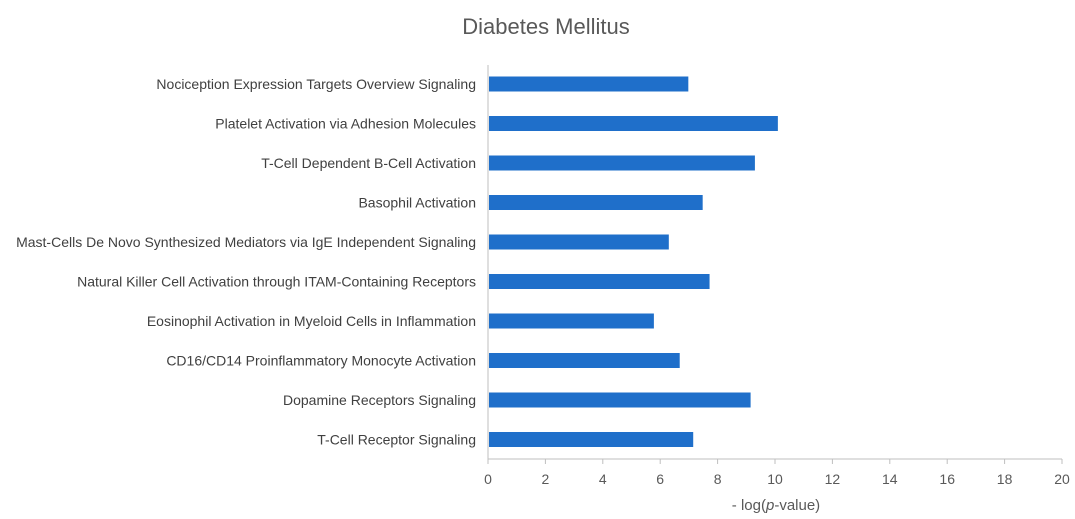 This screenshot has width=1075, height=519. I want to click on category-label: Dopamine Receptors Signaling, so click(379, 400).